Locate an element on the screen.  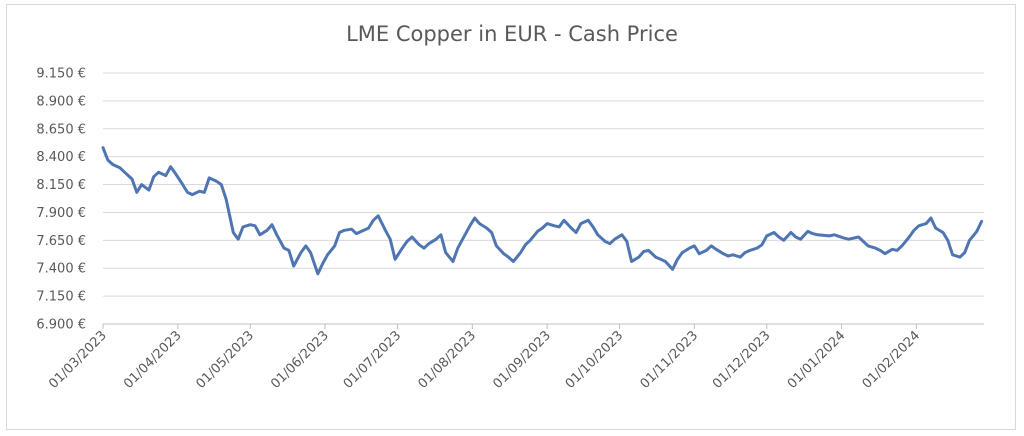
y-tick-label: 8.150 € is located at coordinates (61, 185).